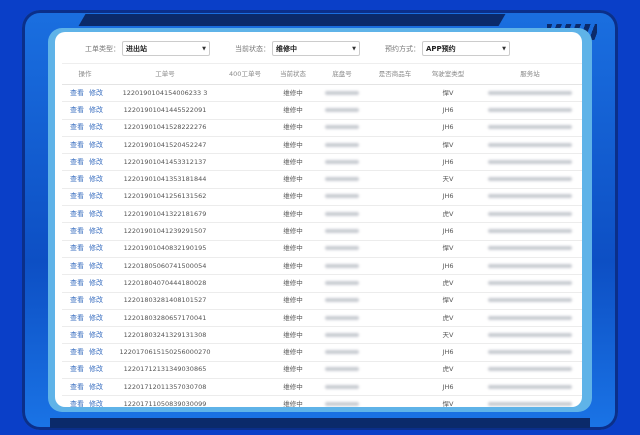  What do you see at coordinates (322, 353) in the screenshot?
I see `table-row: 查看 修改 1220170615150256000270 维修中 JH6` at bounding box center [322, 353].